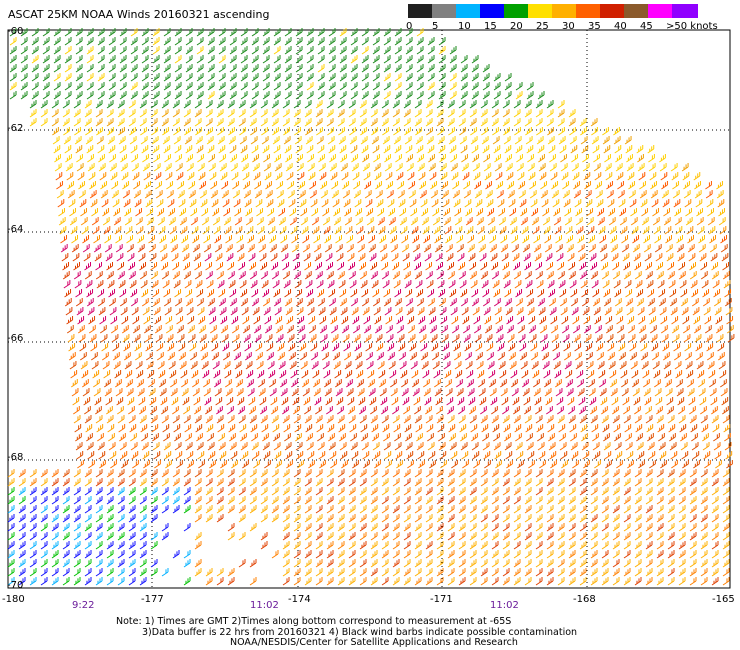 The image size is (740, 650). I want to click on lat-label-62: -62, so click(15, 128).